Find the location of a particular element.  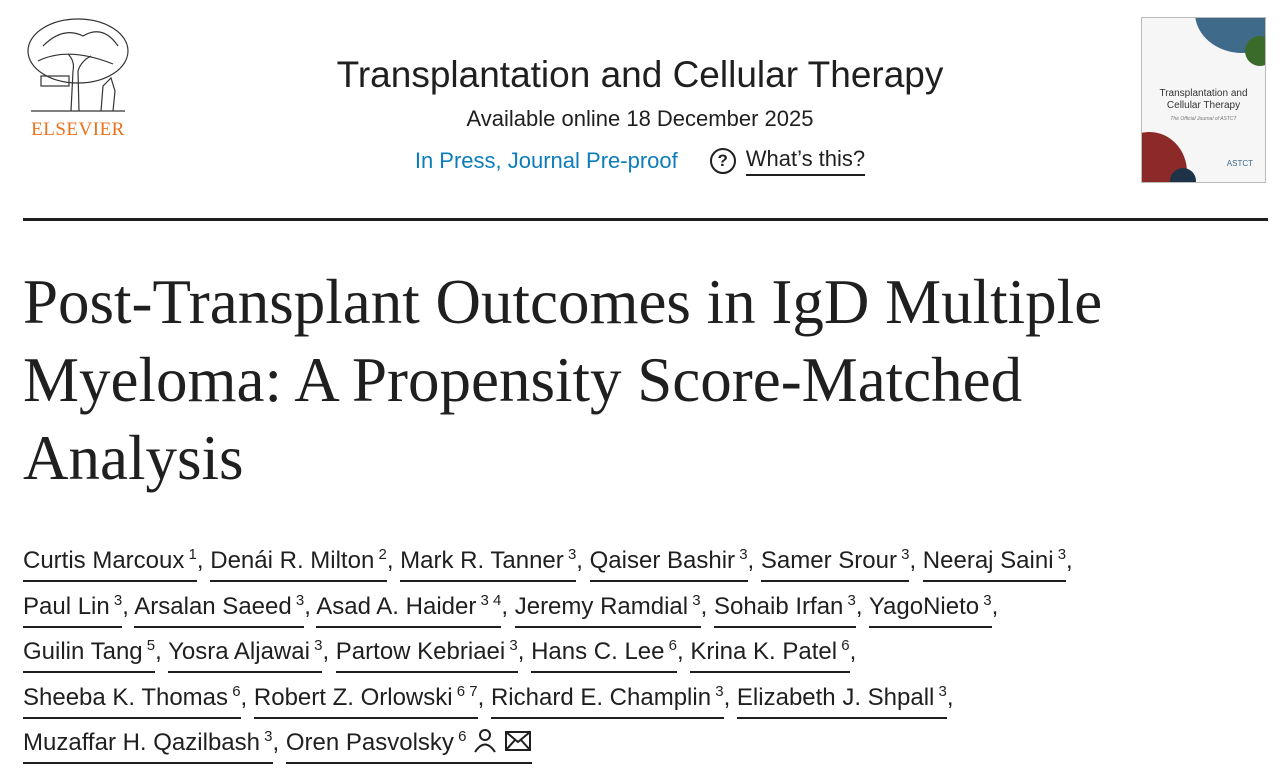

author-affiliation: 6 7 is located at coordinates (465, 691).